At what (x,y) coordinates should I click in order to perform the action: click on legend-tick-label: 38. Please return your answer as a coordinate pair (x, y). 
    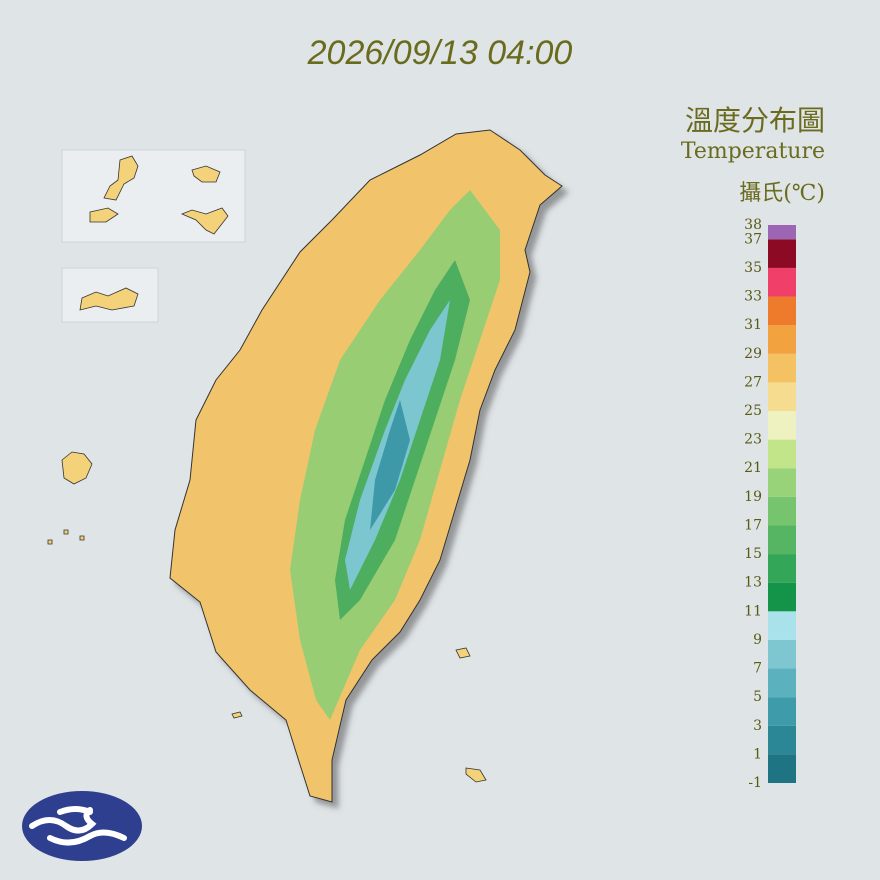
    Looking at the image, I should click on (753, 225).